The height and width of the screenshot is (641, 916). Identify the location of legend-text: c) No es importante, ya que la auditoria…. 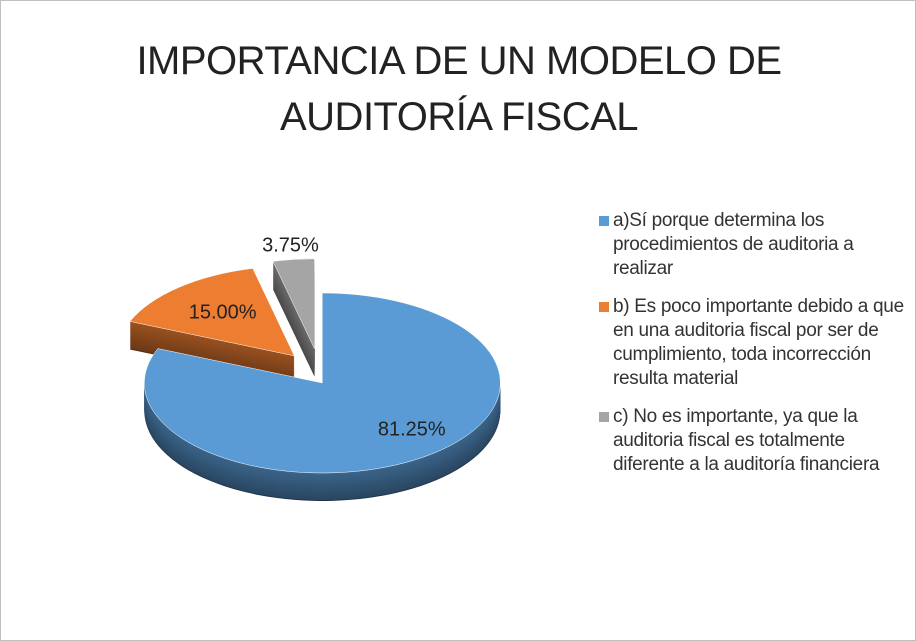
(746, 440).